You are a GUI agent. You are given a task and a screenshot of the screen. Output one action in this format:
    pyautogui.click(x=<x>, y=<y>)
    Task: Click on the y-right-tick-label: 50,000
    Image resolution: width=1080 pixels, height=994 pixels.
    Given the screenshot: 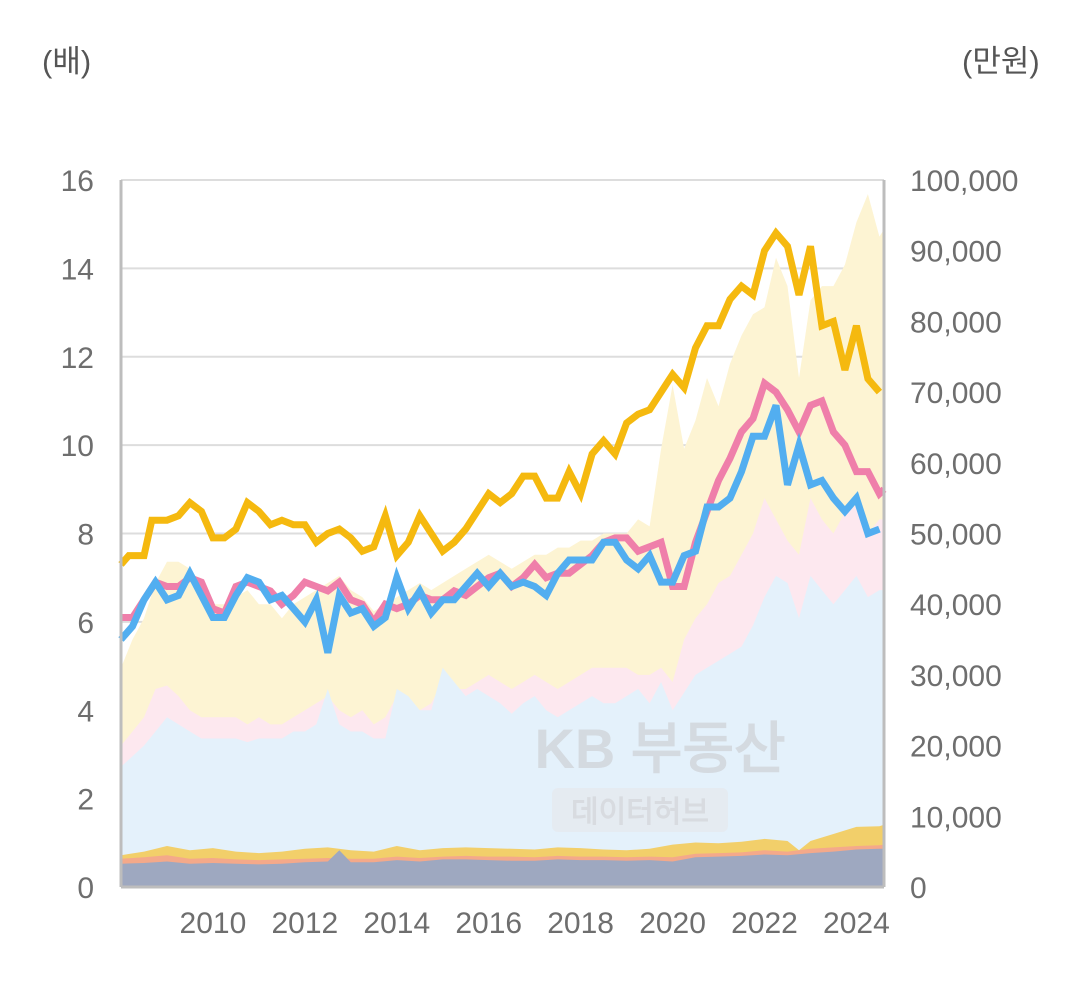 What is the action you would take?
    pyautogui.click(x=956, y=535)
    